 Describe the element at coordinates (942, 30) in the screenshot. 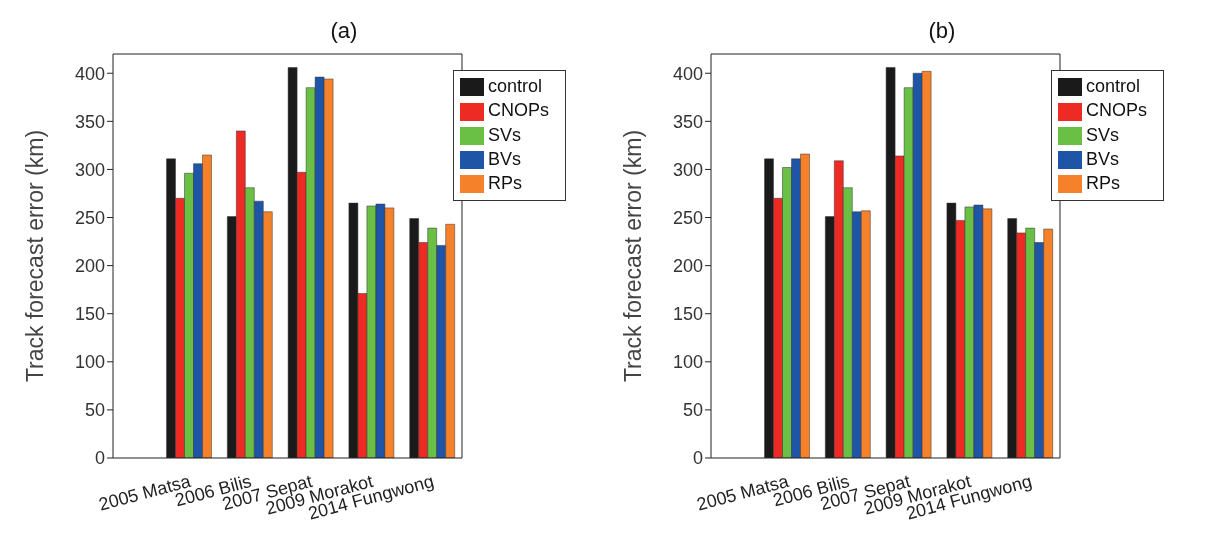

I see `chart-title: (b)` at that location.